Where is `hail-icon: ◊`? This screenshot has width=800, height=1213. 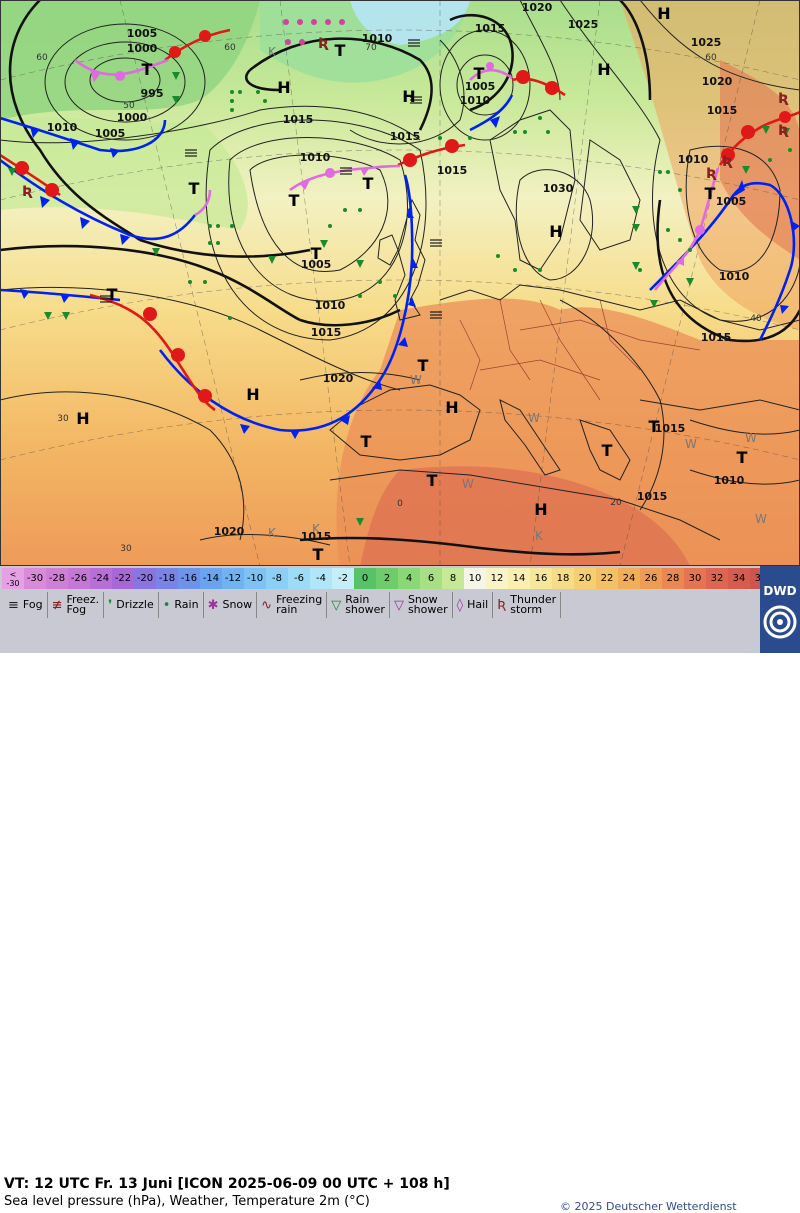
hail-icon: ◊ is located at coordinates (460, 605).